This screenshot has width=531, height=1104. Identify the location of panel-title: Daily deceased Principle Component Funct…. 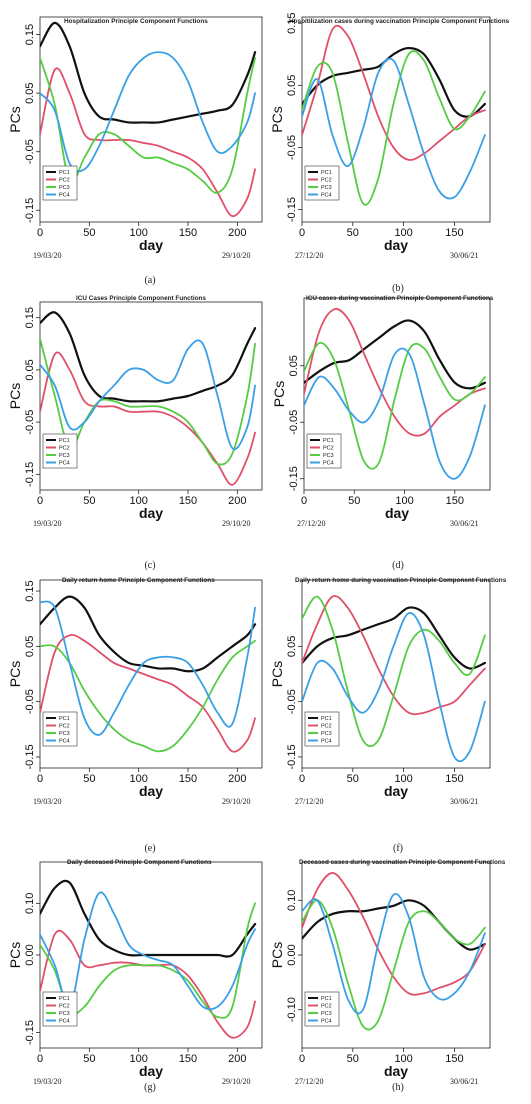
(139, 862).